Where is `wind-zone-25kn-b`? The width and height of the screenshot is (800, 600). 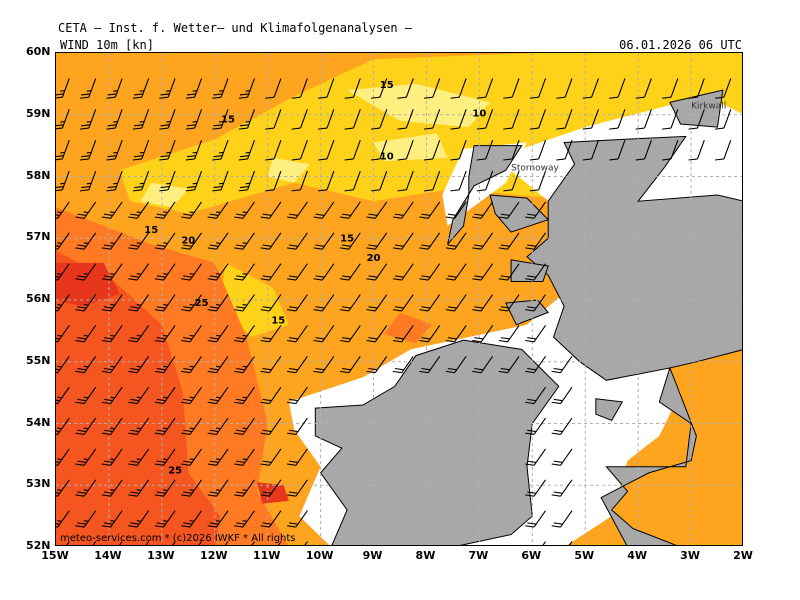 wind-zone-25kn-b is located at coordinates (408, 328).